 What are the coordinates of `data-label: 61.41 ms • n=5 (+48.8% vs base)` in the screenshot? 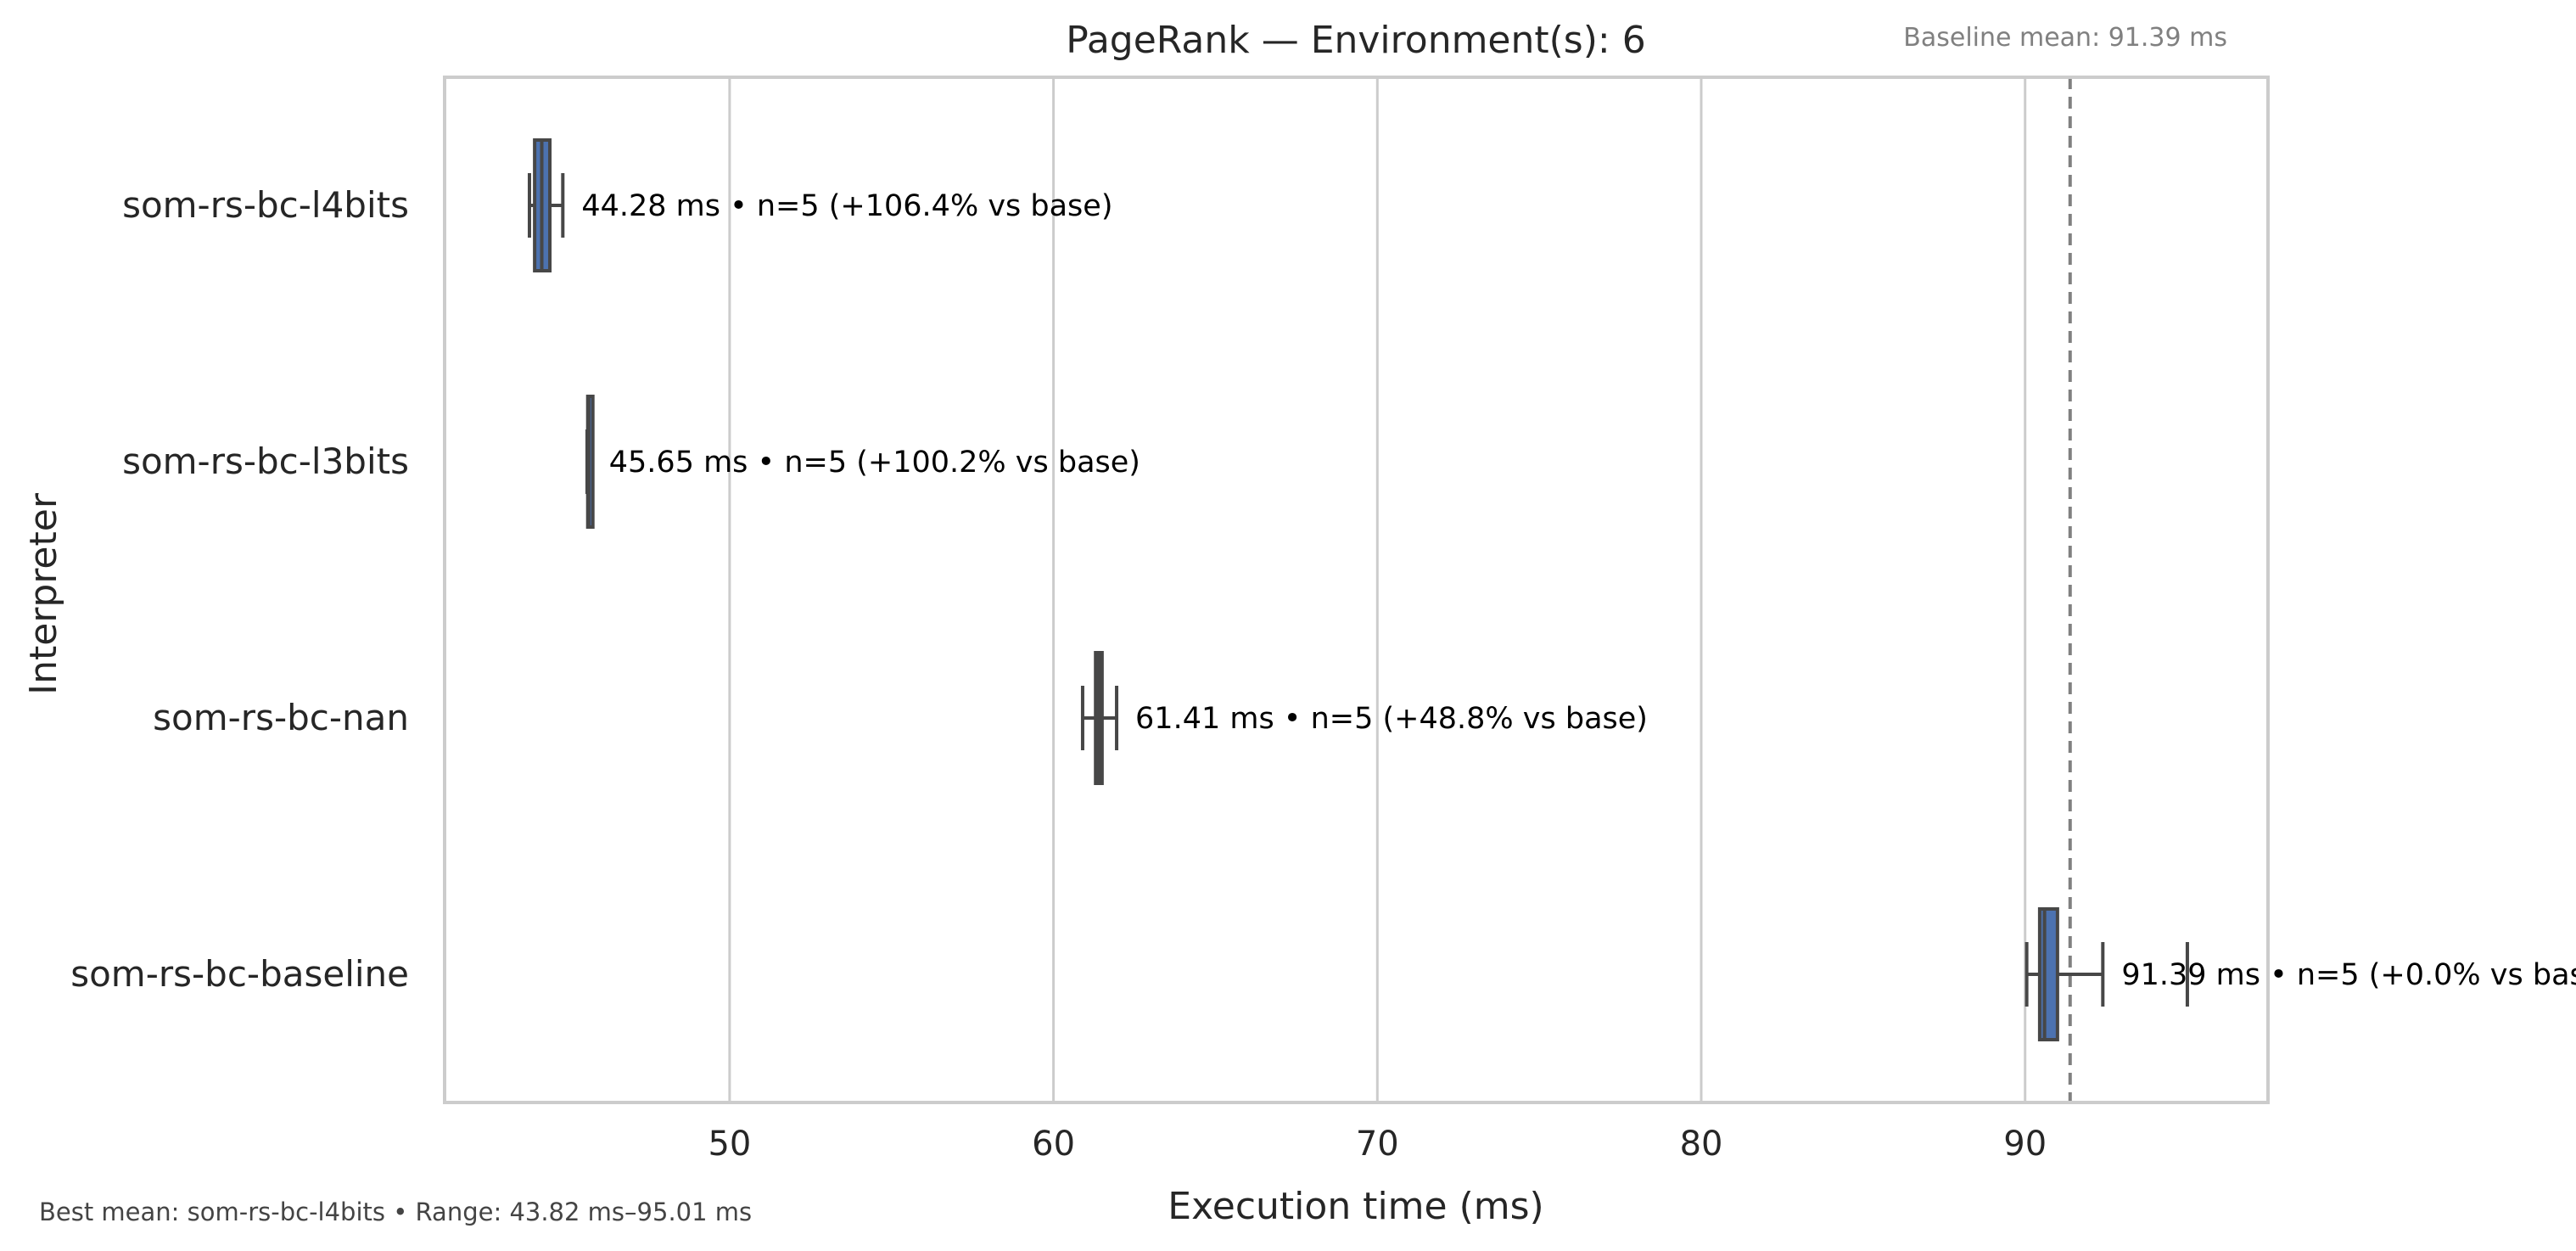 It's located at (1391, 719).